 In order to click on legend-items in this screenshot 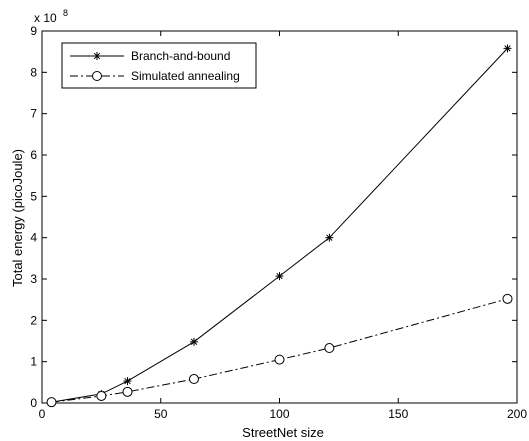, I will do `click(97, 66)`.